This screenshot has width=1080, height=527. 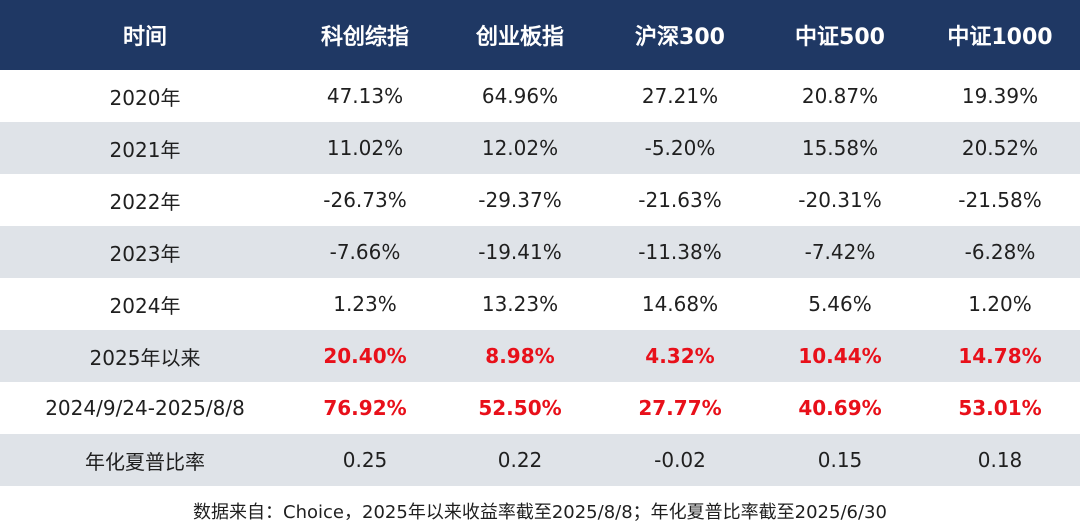 What do you see at coordinates (365, 408) in the screenshot?
I see `cell-value-highlight: 76.92%` at bounding box center [365, 408].